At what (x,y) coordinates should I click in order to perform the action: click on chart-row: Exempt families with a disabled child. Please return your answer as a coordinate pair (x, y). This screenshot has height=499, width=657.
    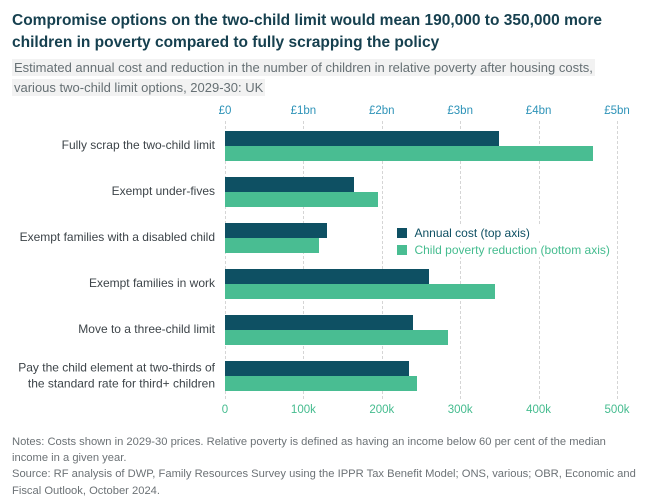
    Looking at the image, I should click on (318, 238).